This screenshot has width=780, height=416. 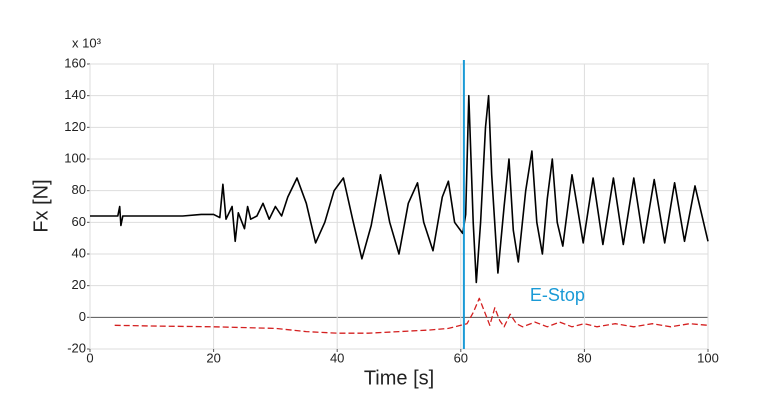 I want to click on y-tick-label: 120, so click(x=75, y=126).